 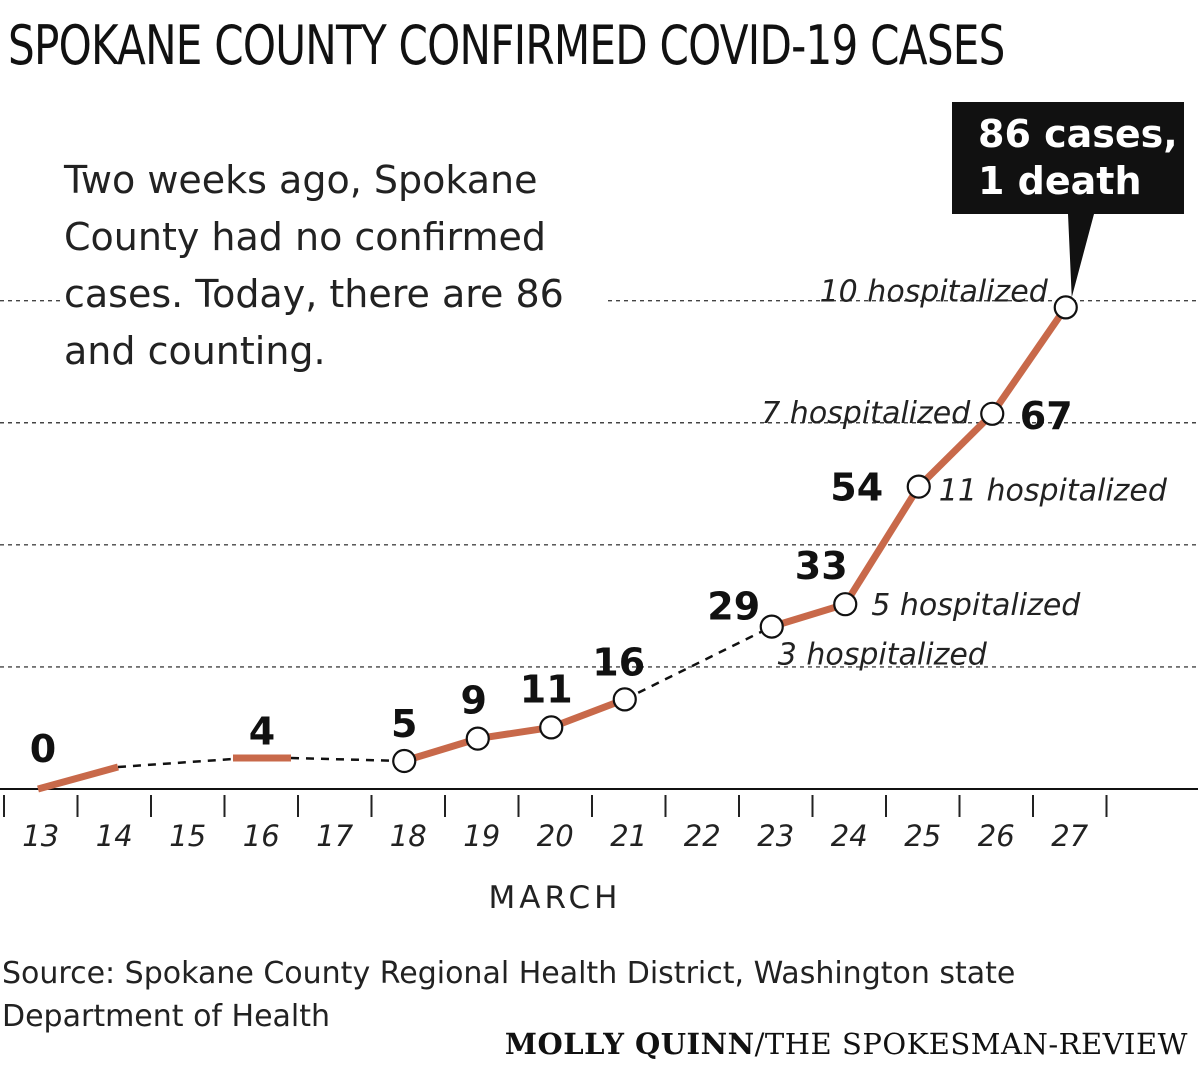 What do you see at coordinates (474, 701) in the screenshot?
I see `value-label: 9` at bounding box center [474, 701].